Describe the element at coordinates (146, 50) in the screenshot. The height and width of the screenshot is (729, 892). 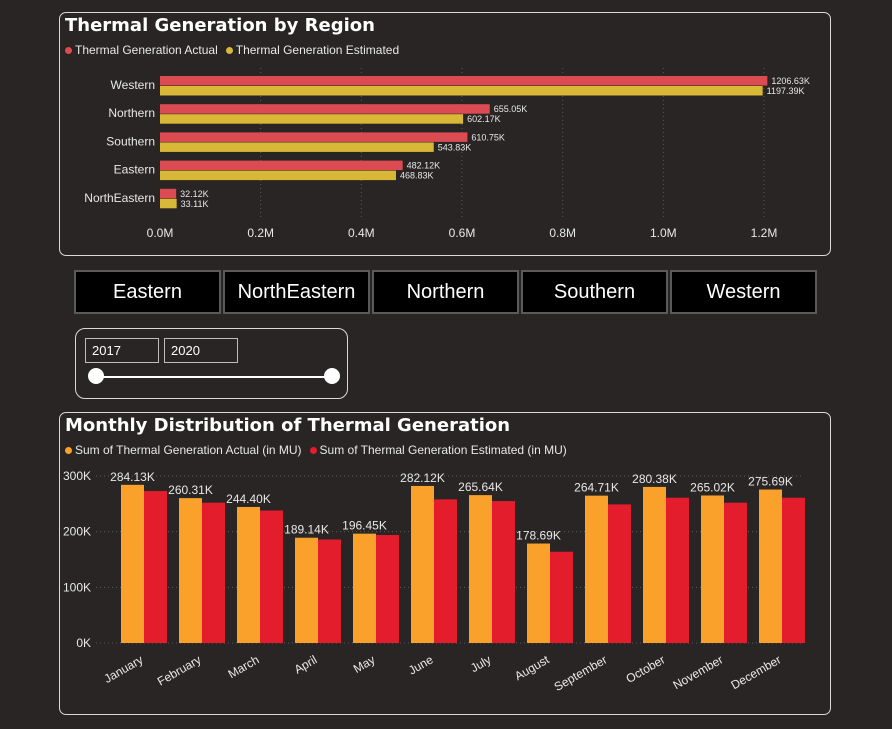
I see `legend-label: Thermal Generation Actual` at that location.